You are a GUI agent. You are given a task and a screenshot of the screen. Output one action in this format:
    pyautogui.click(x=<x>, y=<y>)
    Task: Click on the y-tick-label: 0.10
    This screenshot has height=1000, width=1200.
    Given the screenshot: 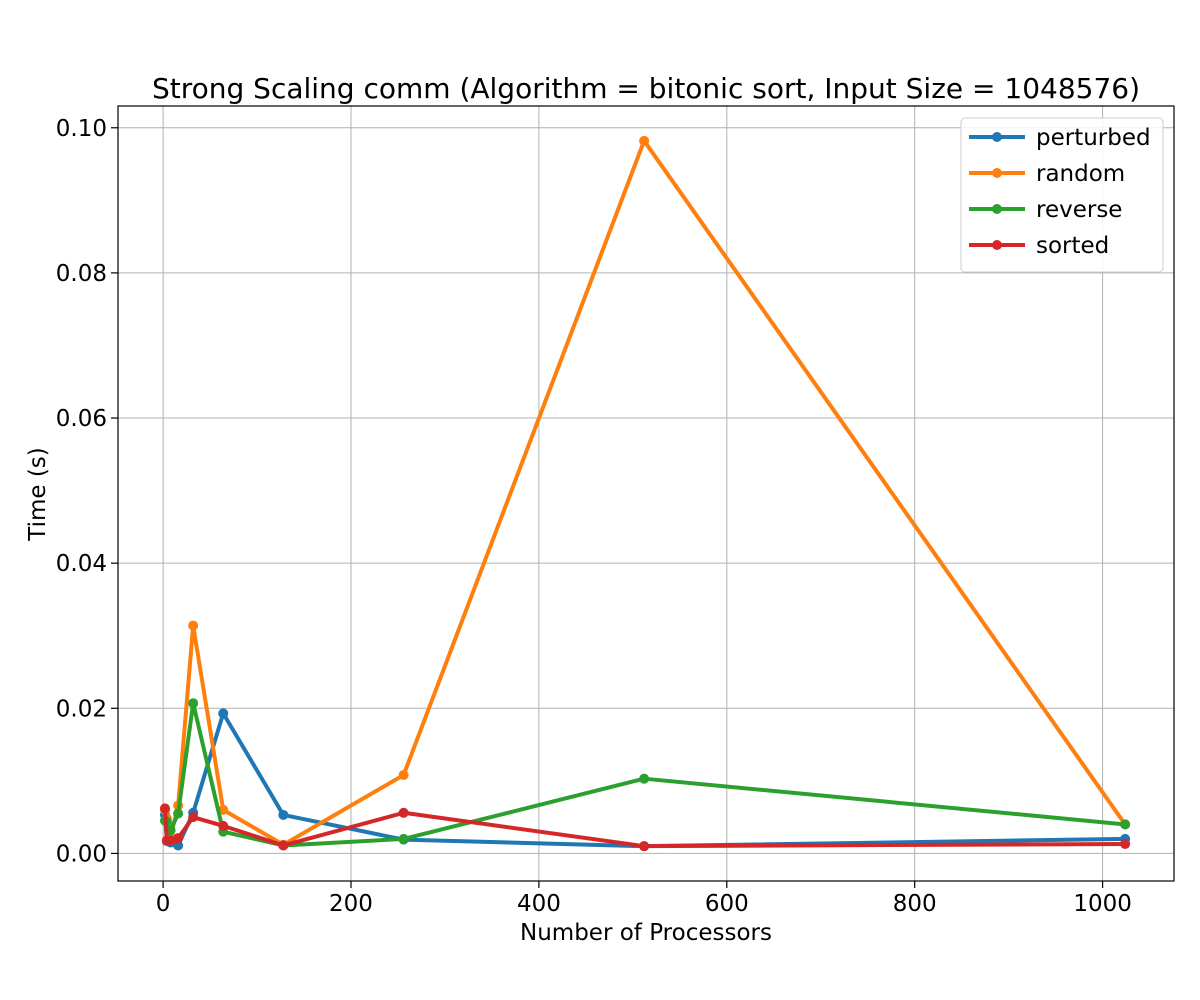 What is the action you would take?
    pyautogui.click(x=81, y=129)
    